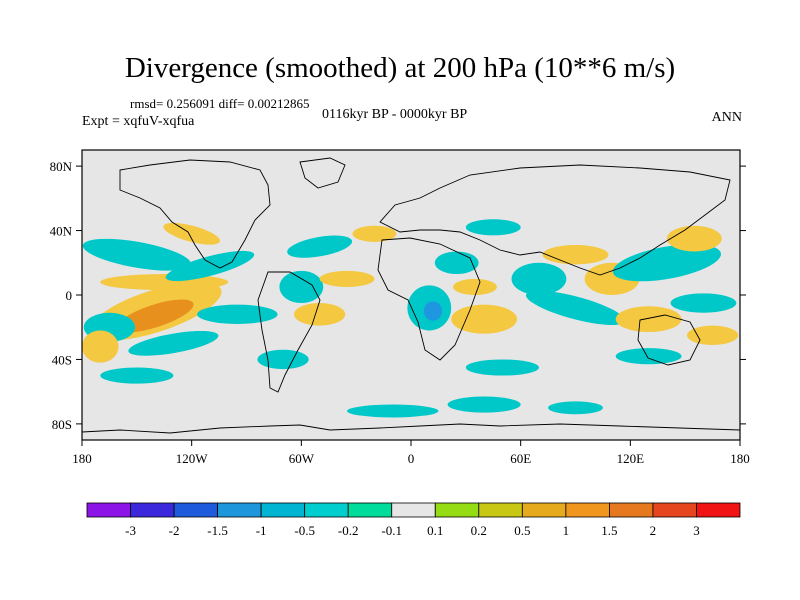  What do you see at coordinates (62, 424) in the screenshot?
I see `lat-tick-label: 80S` at bounding box center [62, 424].